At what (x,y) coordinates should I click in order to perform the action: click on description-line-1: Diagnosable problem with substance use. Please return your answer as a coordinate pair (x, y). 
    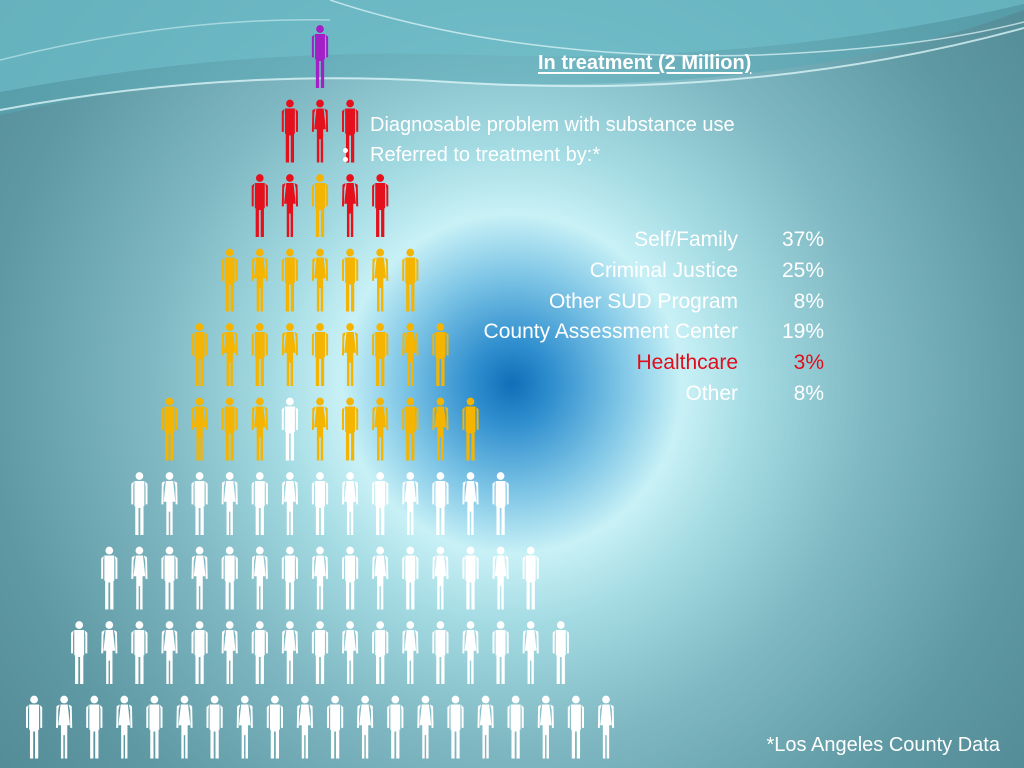
    Looking at the image, I should click on (552, 125).